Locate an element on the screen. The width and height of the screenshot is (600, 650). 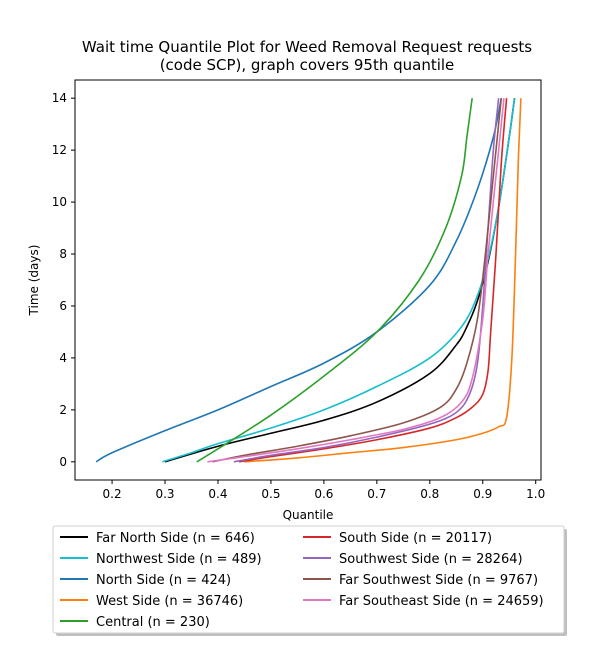
x-tick-label: 0.8 is located at coordinates (429, 494).